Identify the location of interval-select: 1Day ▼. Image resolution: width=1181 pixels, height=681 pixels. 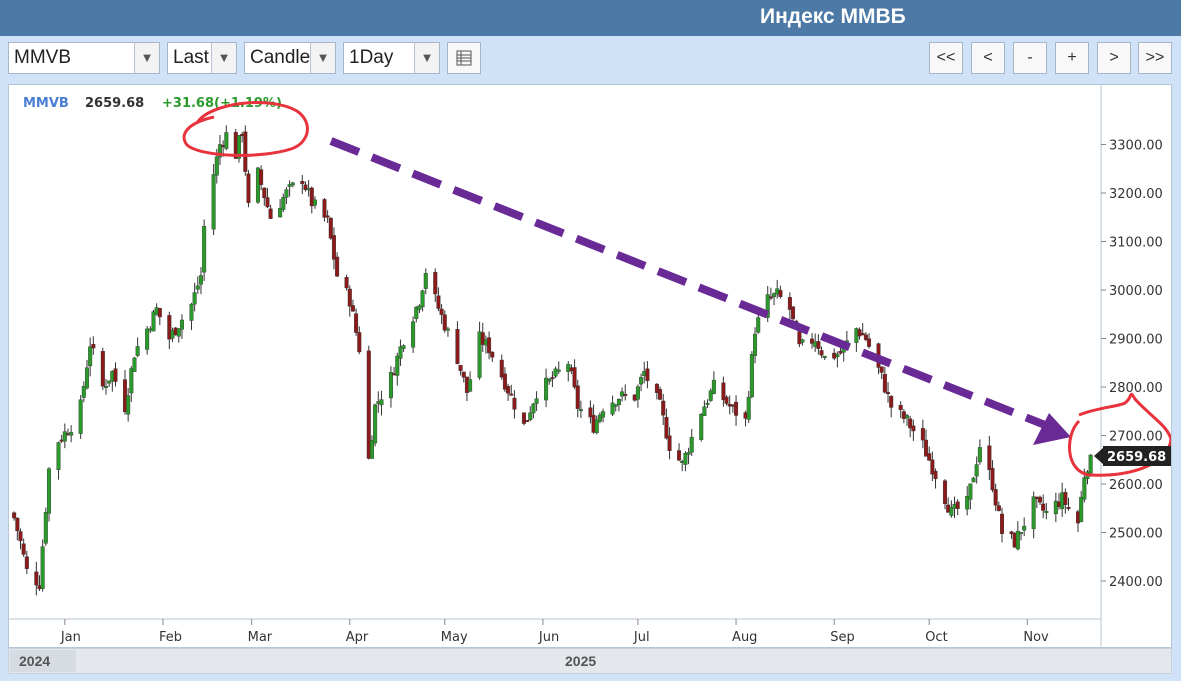
(391, 58).